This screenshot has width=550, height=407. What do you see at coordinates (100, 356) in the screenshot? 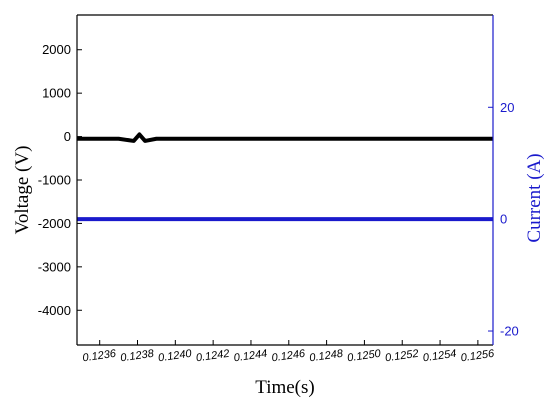
I see `x-tick-label: 0.1236` at bounding box center [100, 356].